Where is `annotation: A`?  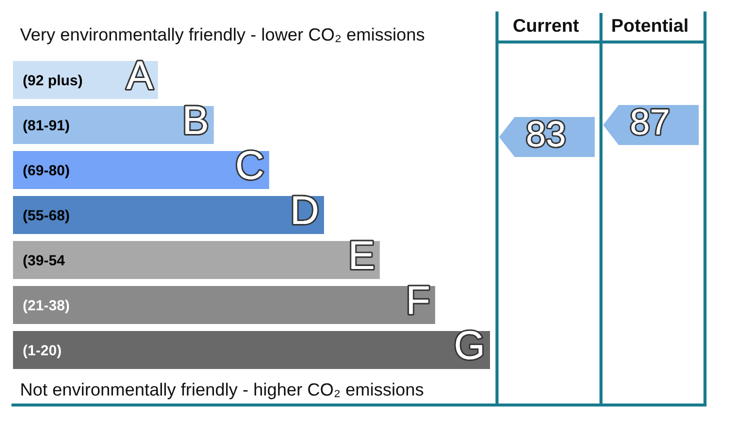 annotation: A is located at coordinates (140, 75).